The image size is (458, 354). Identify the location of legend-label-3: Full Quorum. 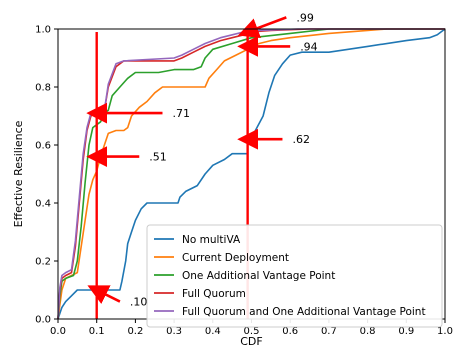
(214, 294).